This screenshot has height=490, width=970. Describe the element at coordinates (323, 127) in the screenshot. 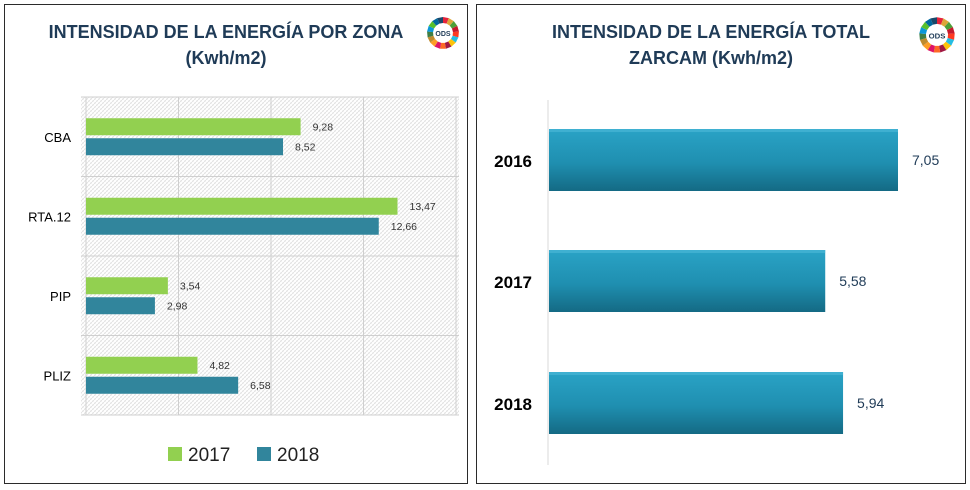

I see `value-label: 9,28` at that location.